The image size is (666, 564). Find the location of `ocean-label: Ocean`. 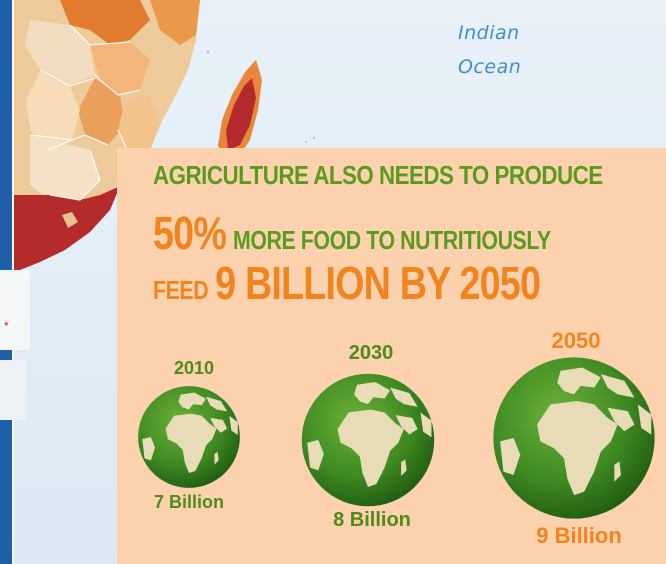

ocean-label: Ocean is located at coordinates (490, 67).